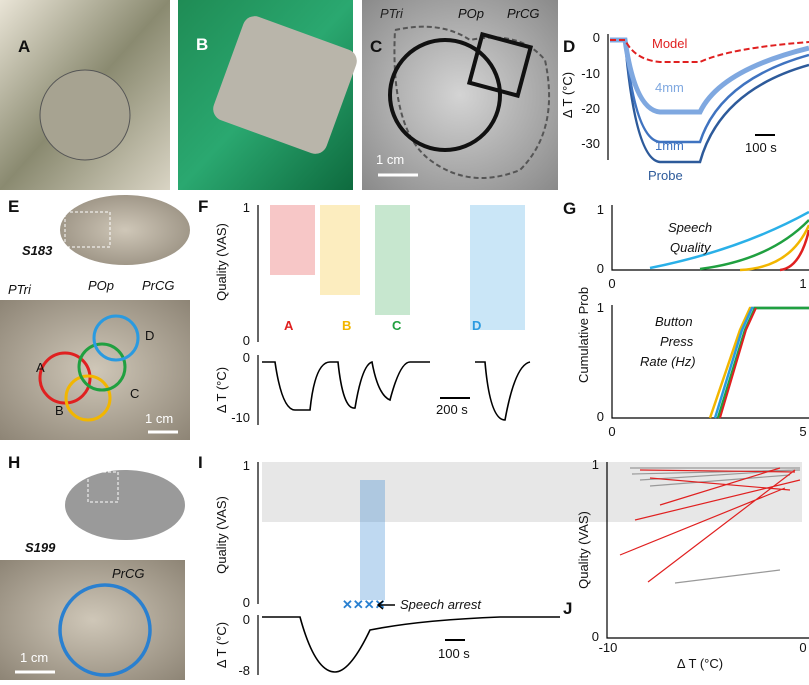  I want to click on subject-label: S183, so click(37, 250).